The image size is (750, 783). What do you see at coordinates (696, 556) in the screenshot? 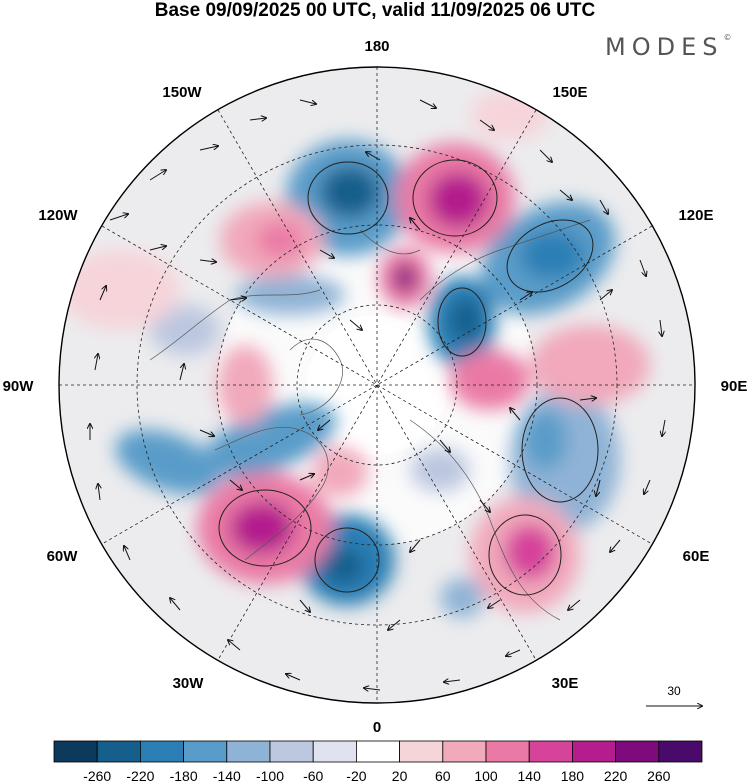
I see `label-60e: 60E` at bounding box center [696, 556].